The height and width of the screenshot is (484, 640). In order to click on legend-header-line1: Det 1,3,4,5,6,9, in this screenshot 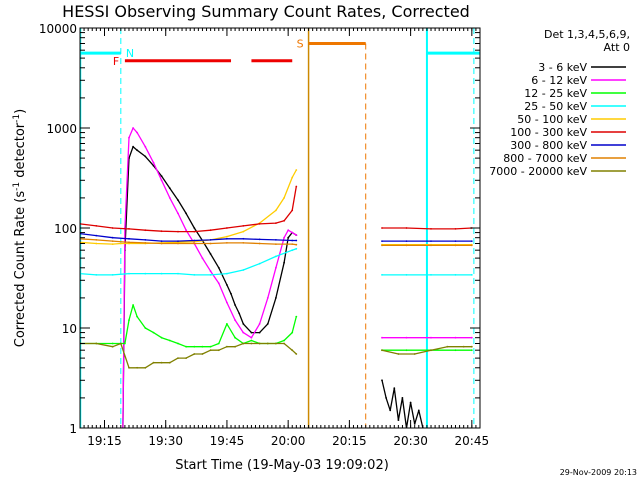, I will do `click(587, 34)`.